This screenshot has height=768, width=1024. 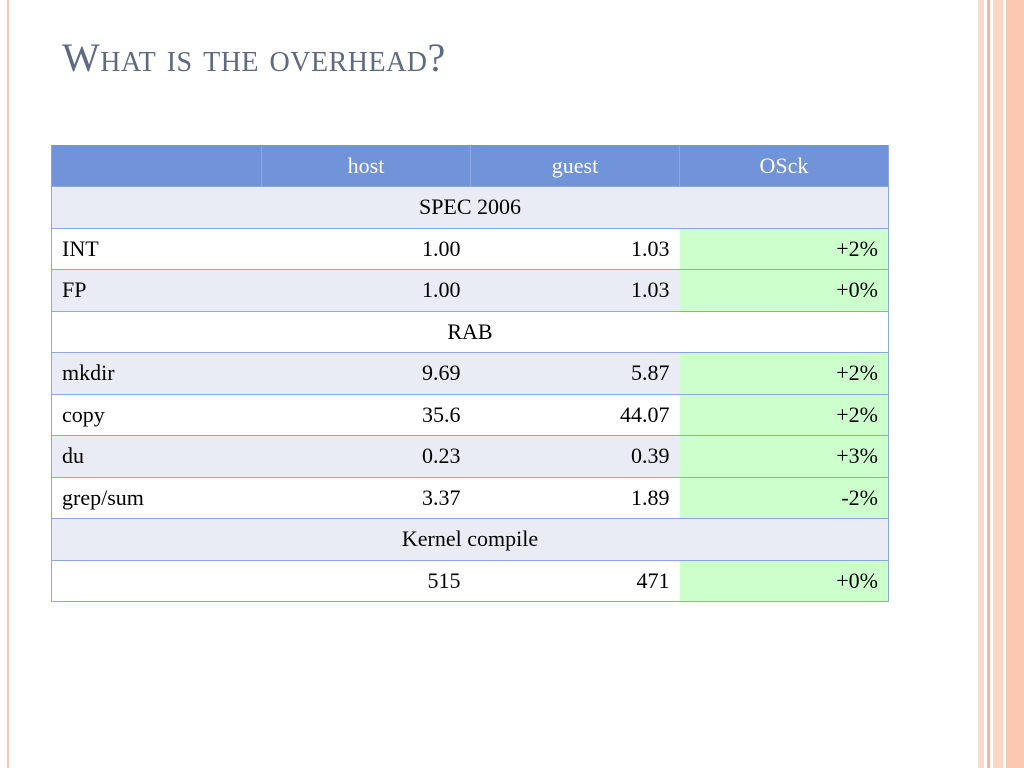 I want to click on value-cell: 0.39, so click(x=575, y=456).